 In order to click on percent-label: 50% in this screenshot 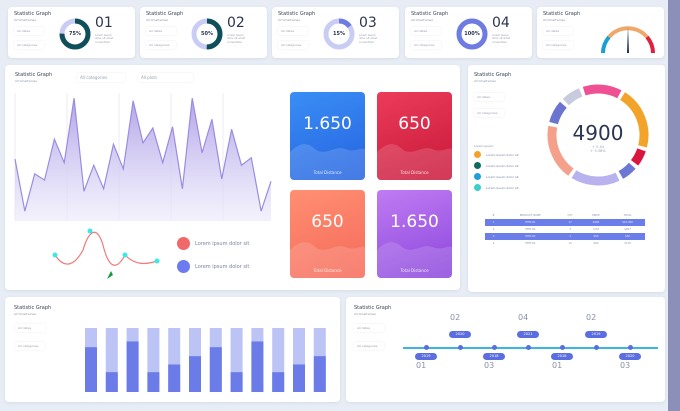, I will do `click(207, 34)`.